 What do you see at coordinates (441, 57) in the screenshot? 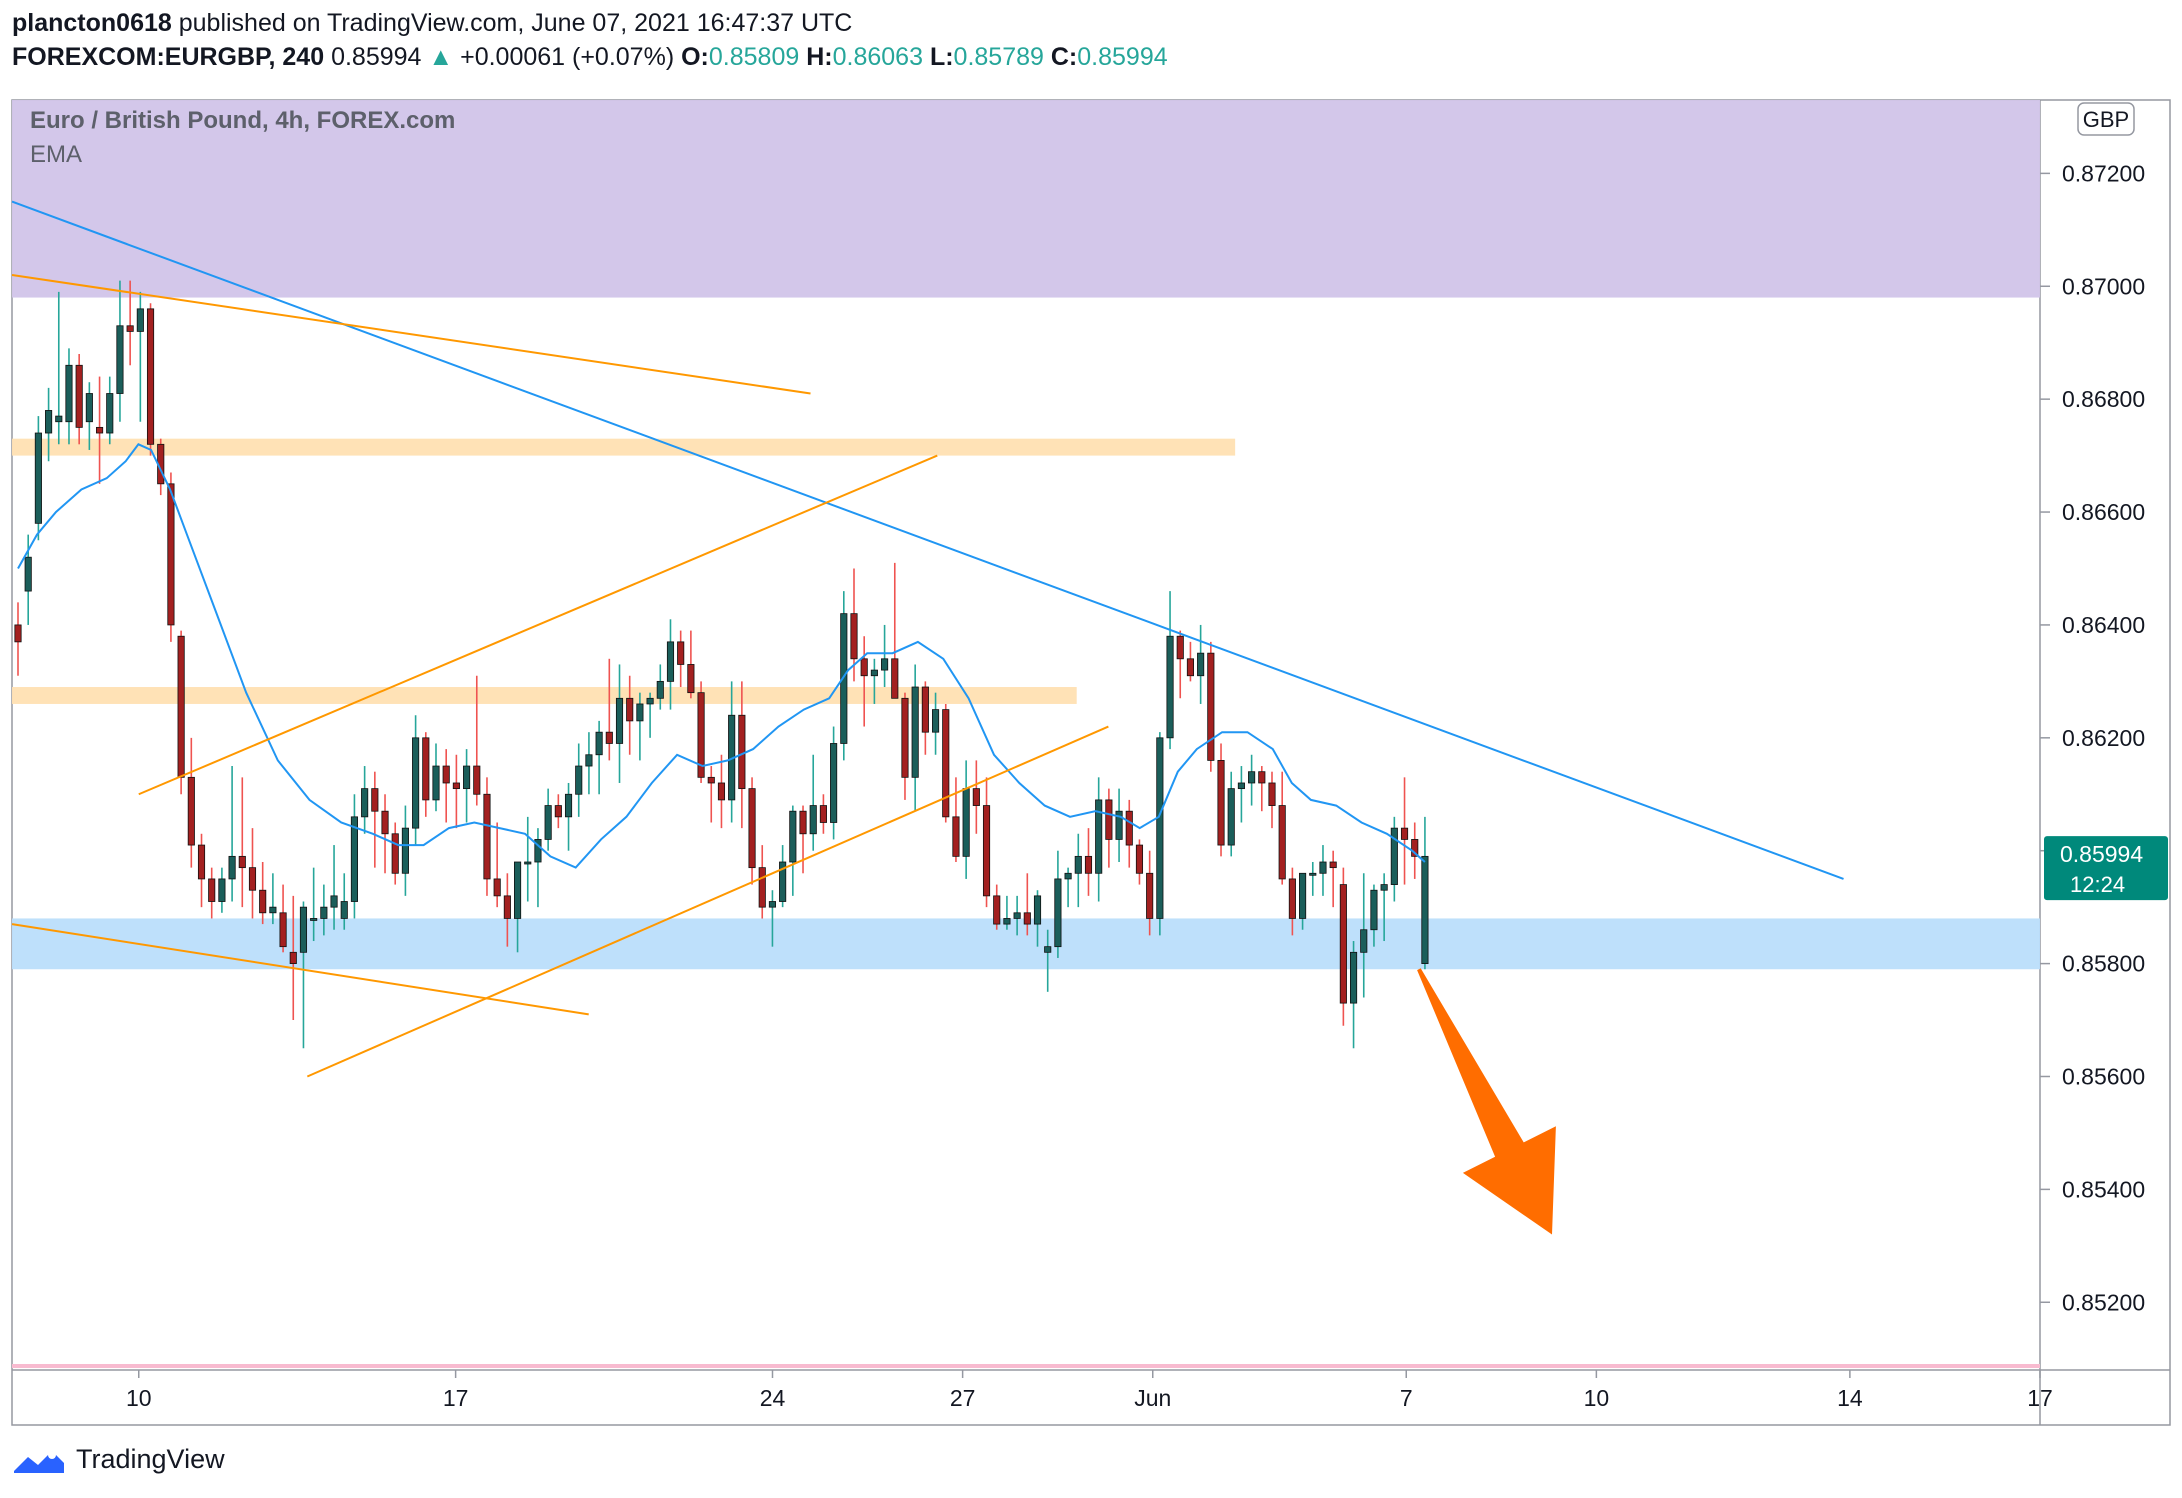
I see `change-up-icon: ▲` at bounding box center [441, 57].